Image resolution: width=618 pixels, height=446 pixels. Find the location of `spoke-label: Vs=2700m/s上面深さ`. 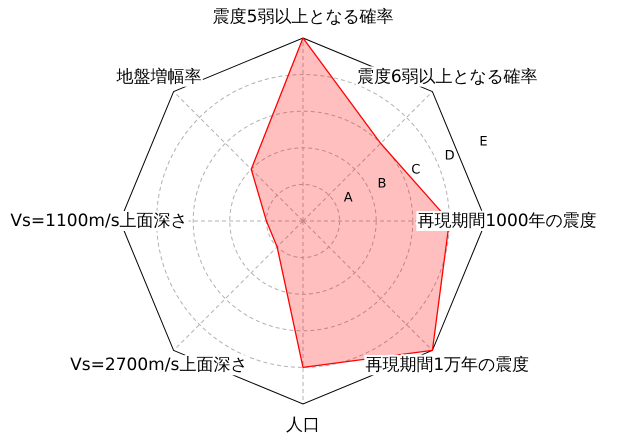

spoke-label: Vs=2700m/s上面深さ is located at coordinates (159, 365).